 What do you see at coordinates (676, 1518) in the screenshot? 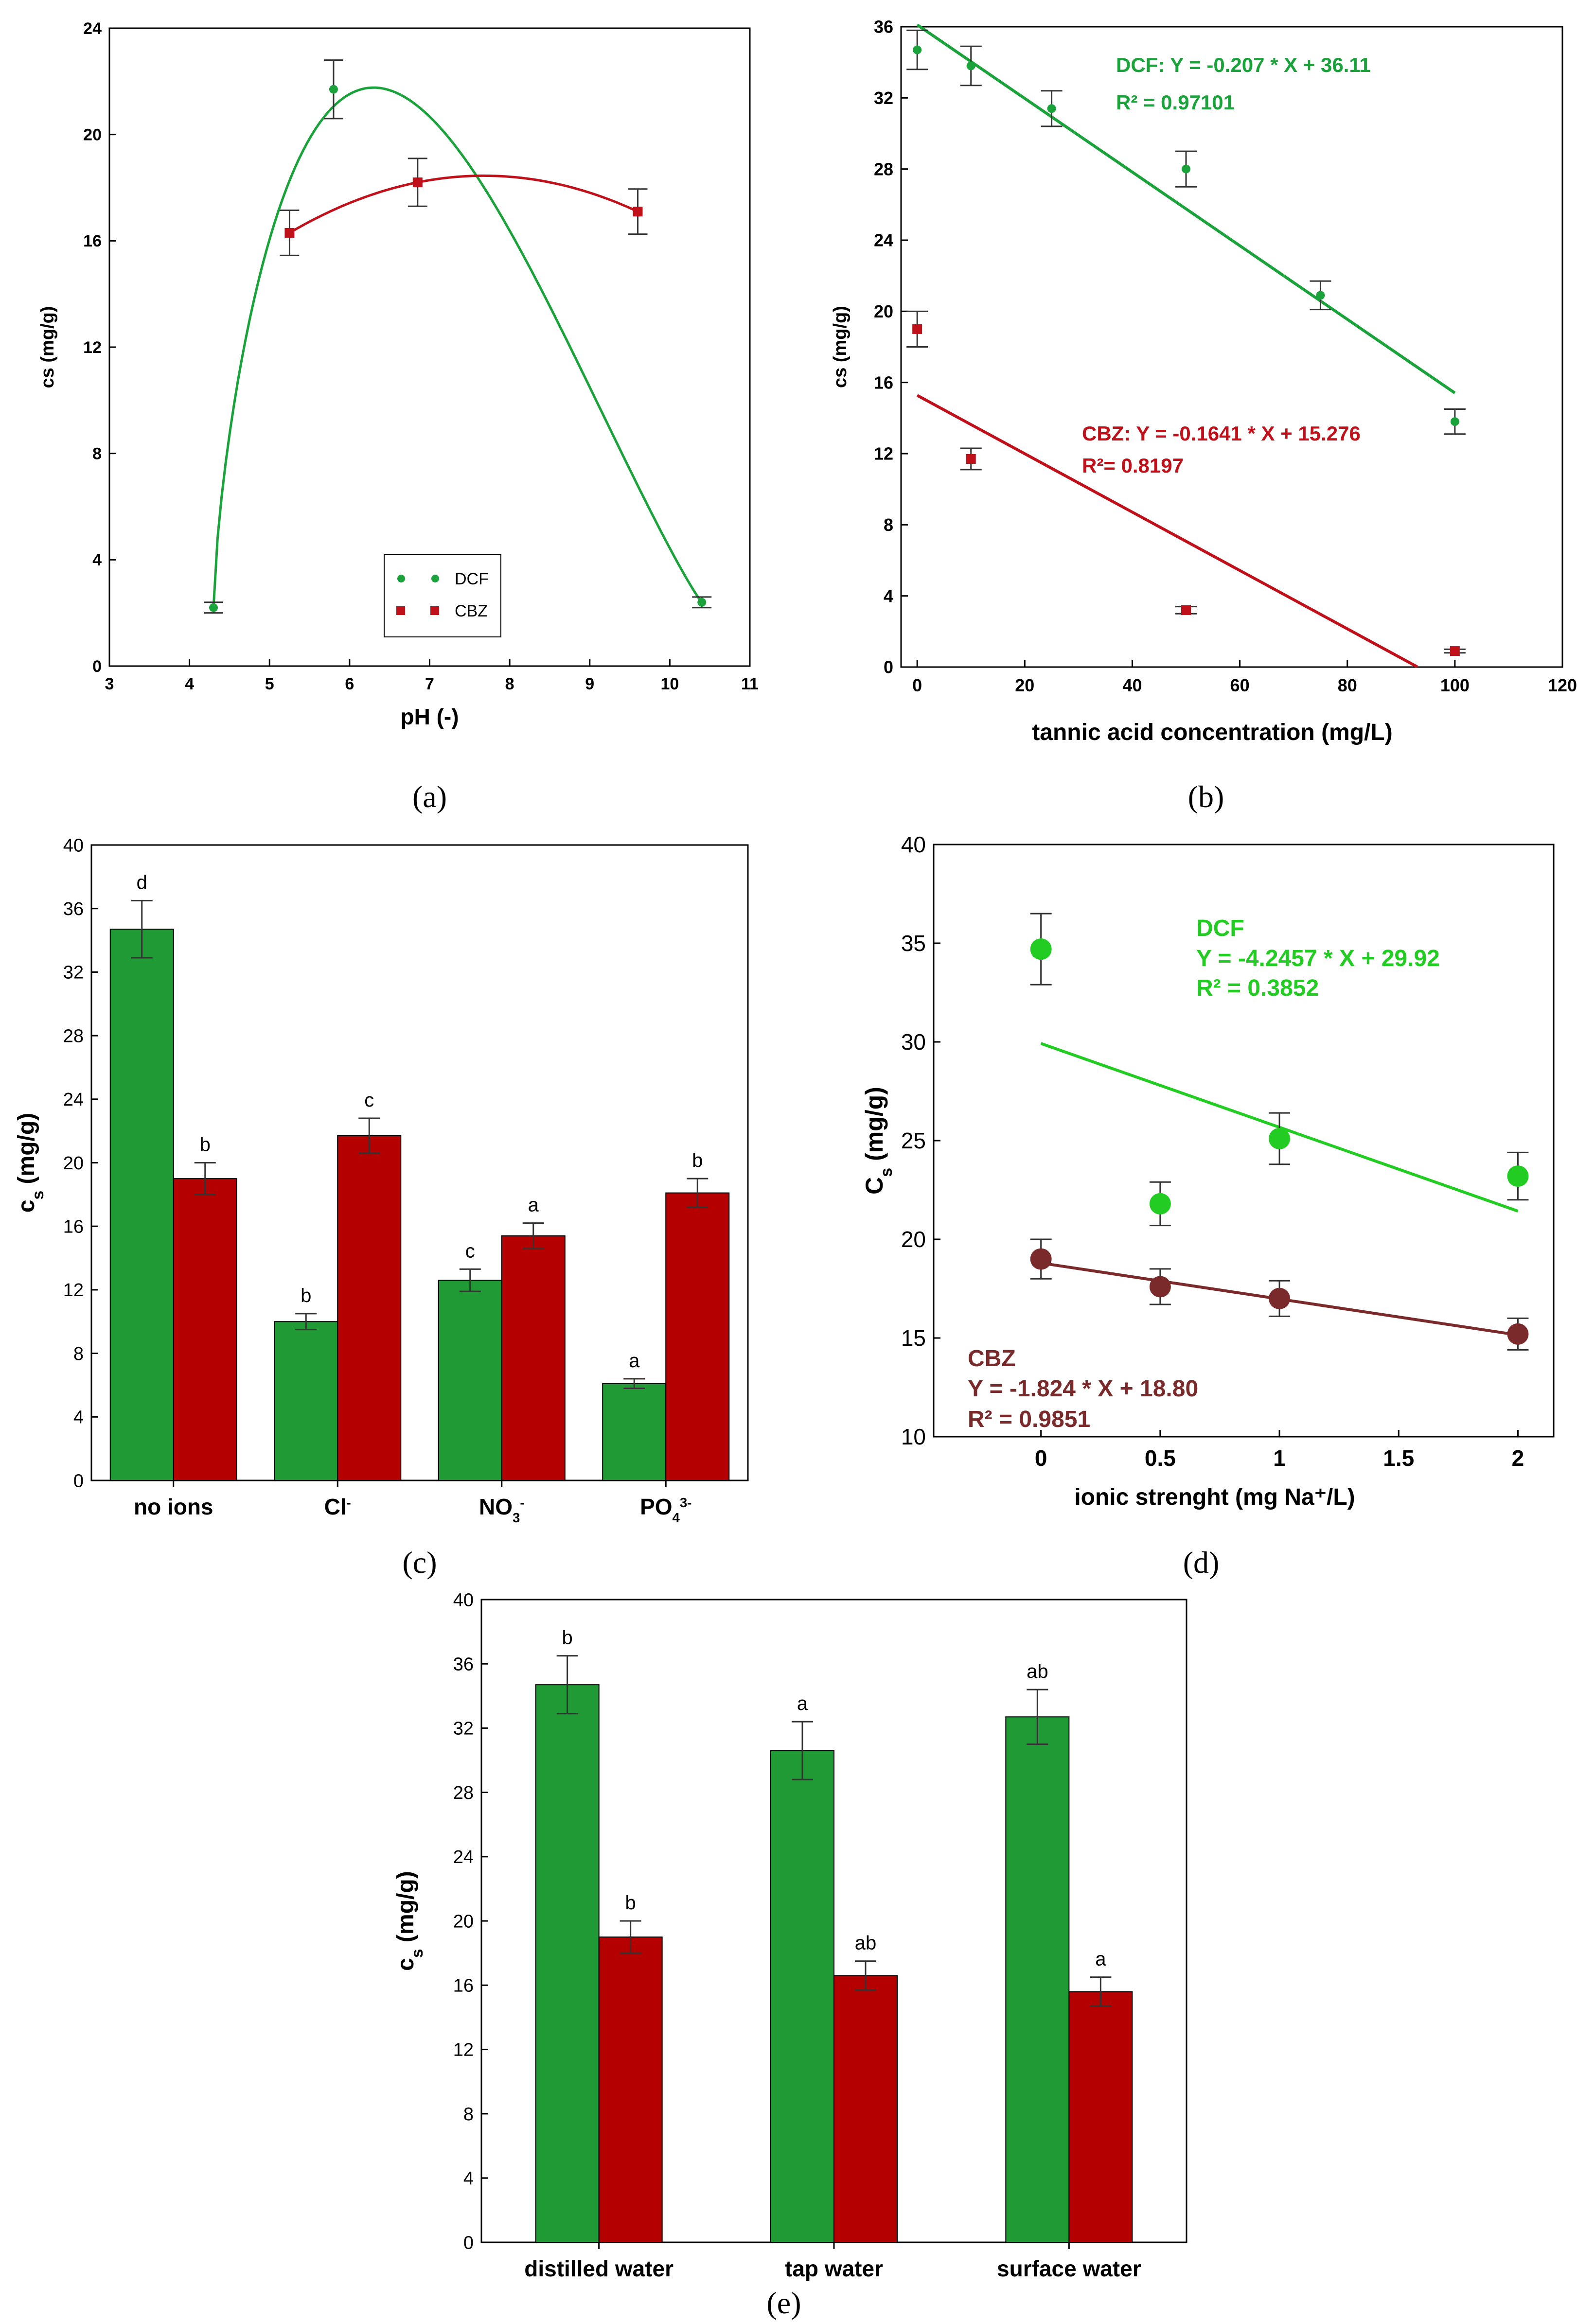
I see `c-category-sub: 4` at bounding box center [676, 1518].